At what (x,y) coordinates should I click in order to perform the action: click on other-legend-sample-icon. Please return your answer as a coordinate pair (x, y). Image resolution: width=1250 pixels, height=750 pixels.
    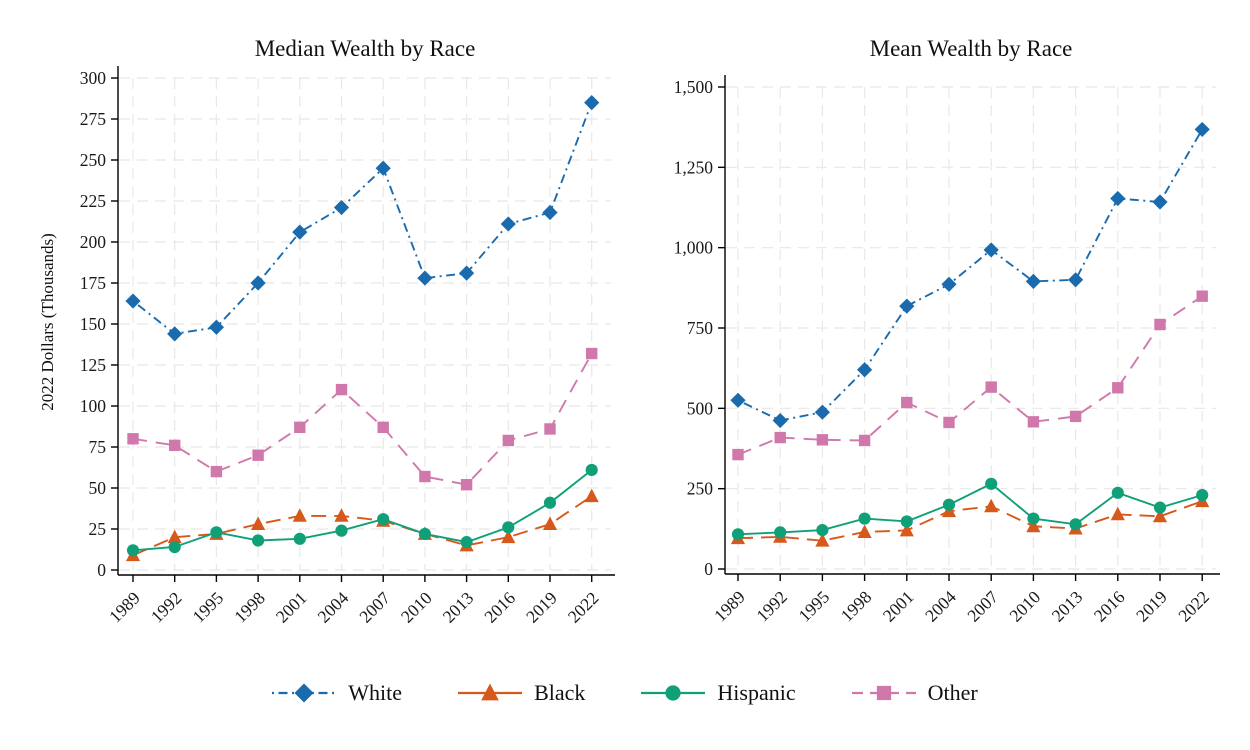
    Looking at the image, I should click on (883, 693).